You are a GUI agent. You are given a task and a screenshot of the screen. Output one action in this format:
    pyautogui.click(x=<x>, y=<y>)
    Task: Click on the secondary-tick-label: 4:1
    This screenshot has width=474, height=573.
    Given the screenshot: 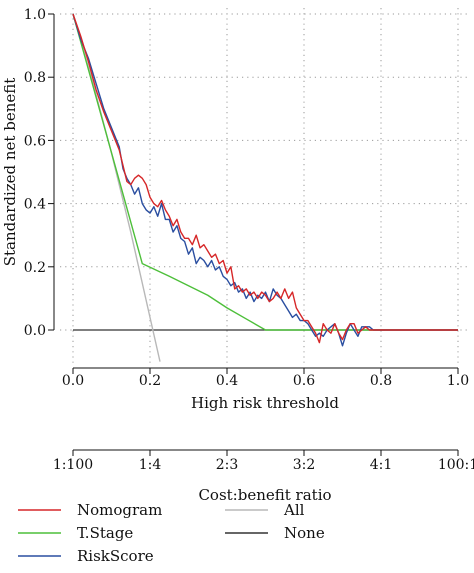 What is the action you would take?
    pyautogui.click(x=381, y=465)
    